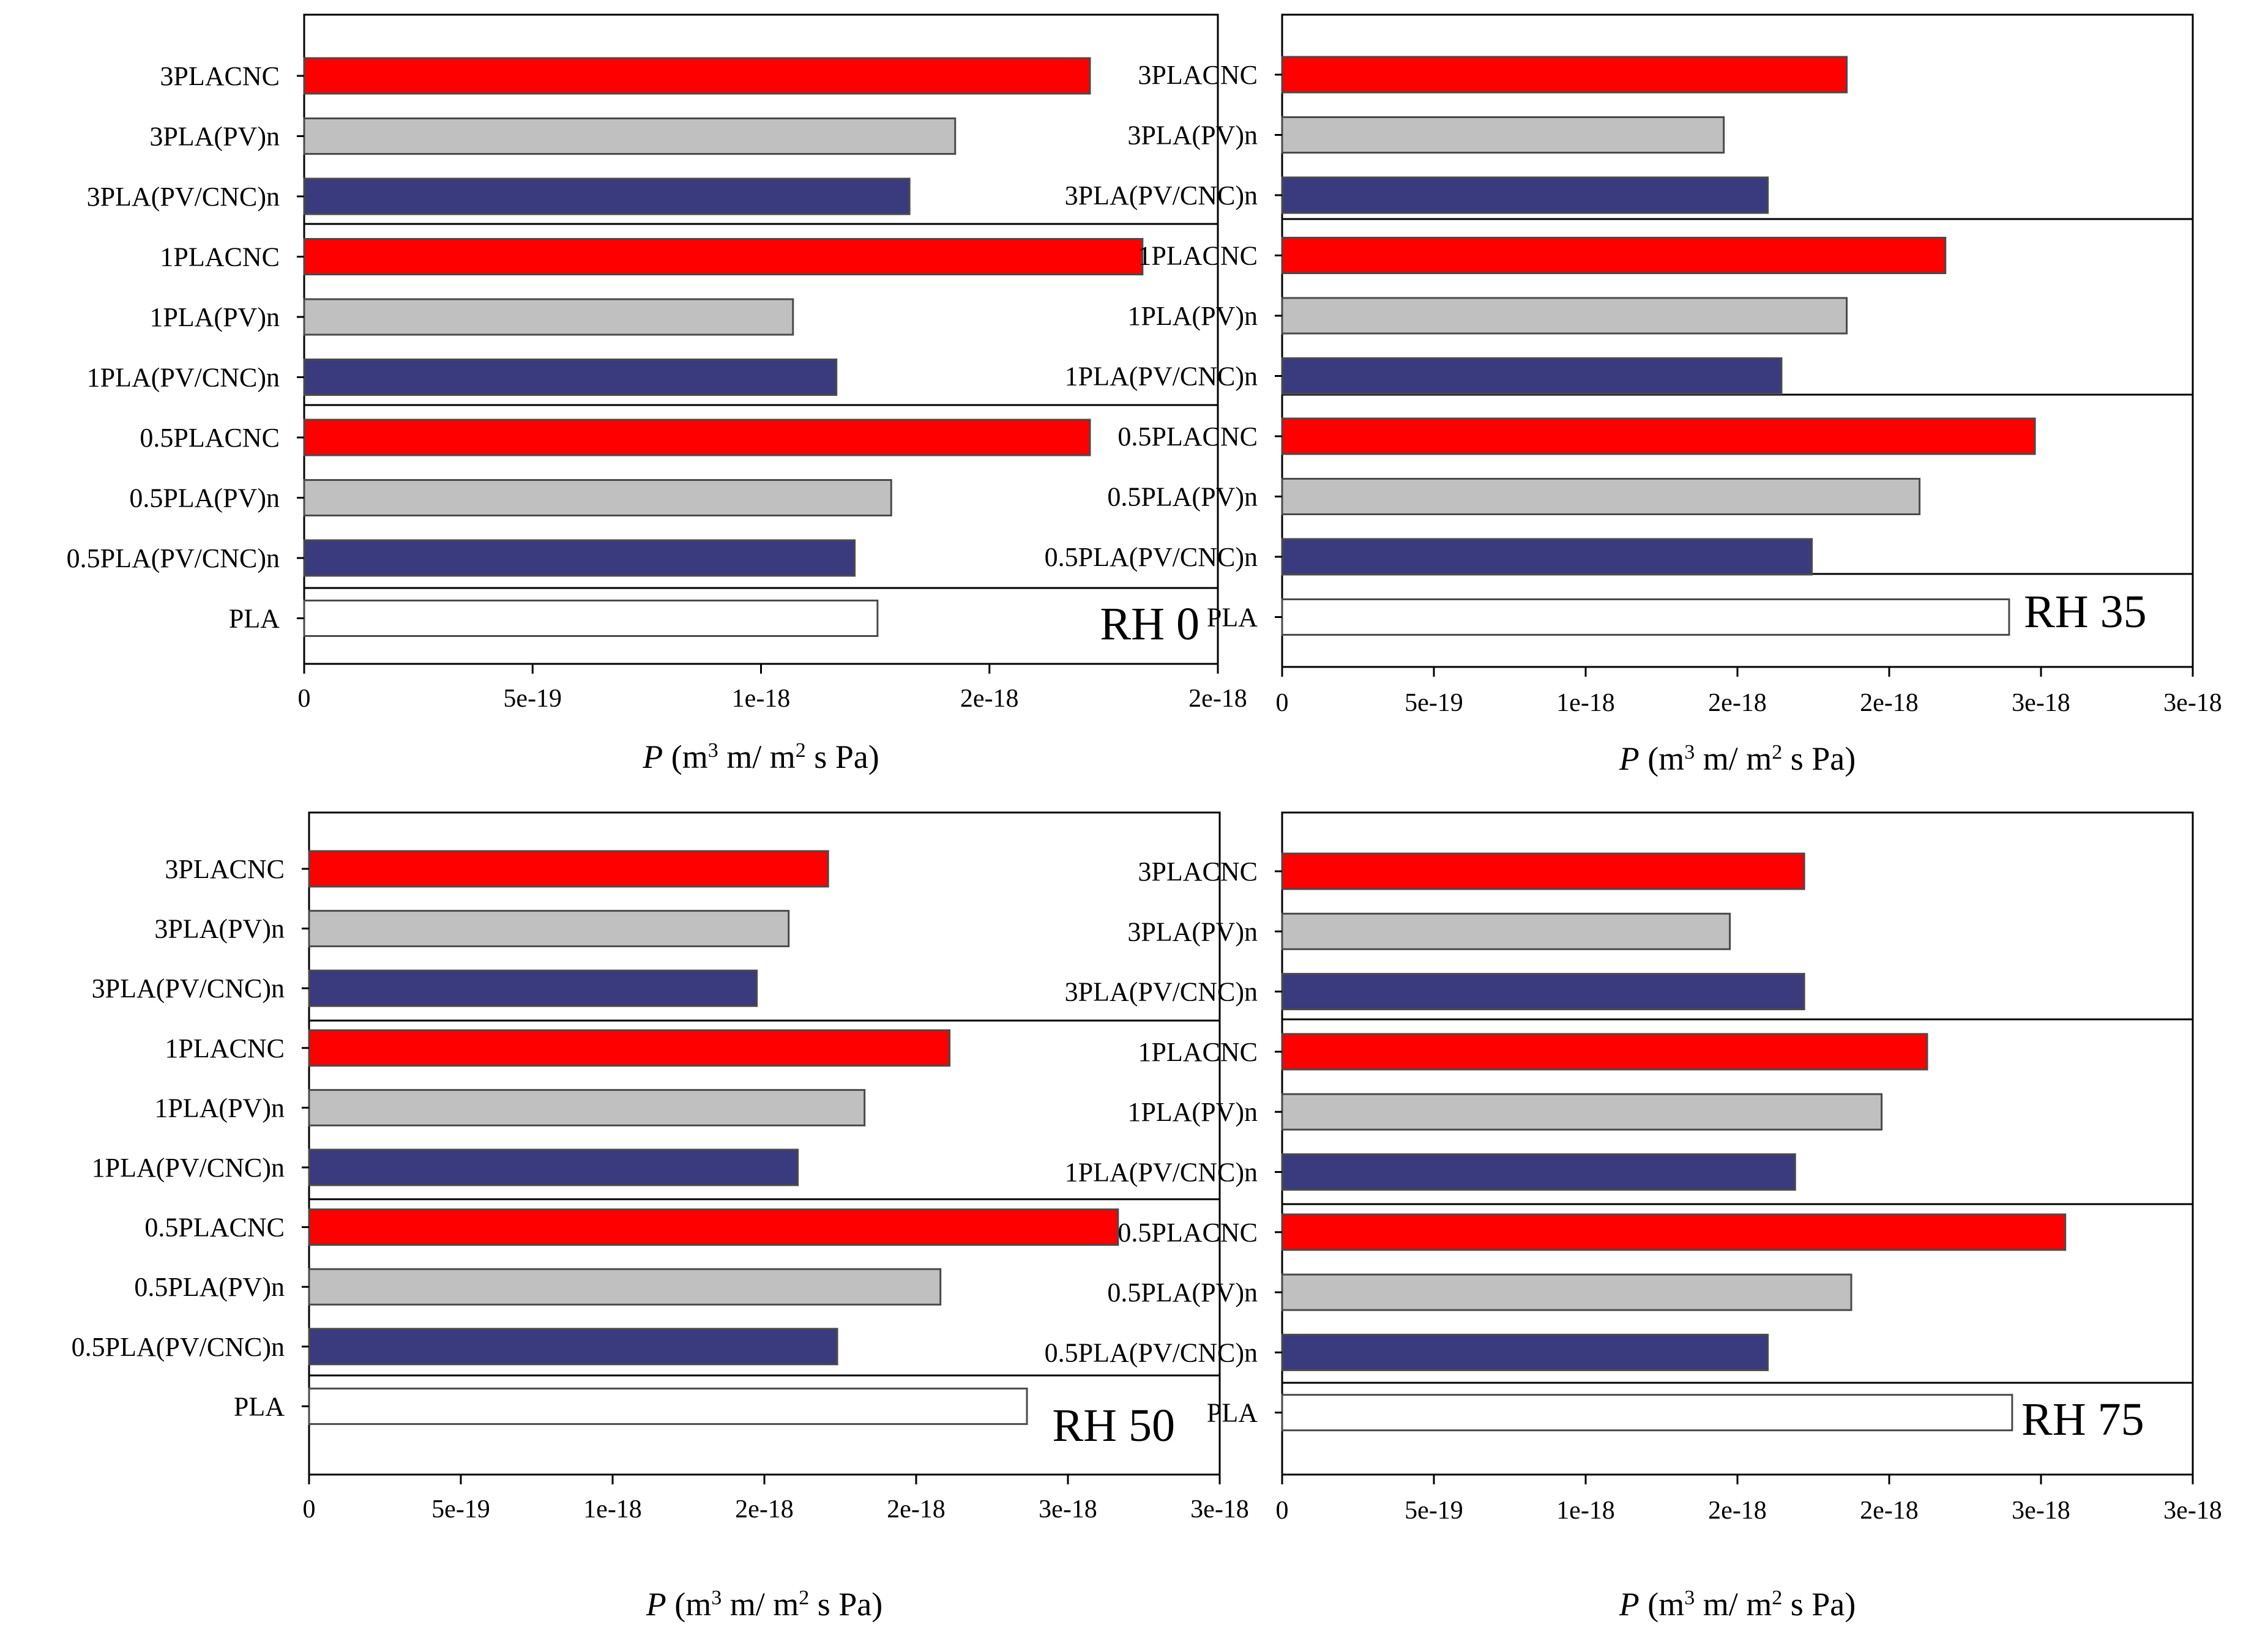  What do you see at coordinates (1113, 1425) in the screenshot?
I see `rh-label: RH 50` at bounding box center [1113, 1425].